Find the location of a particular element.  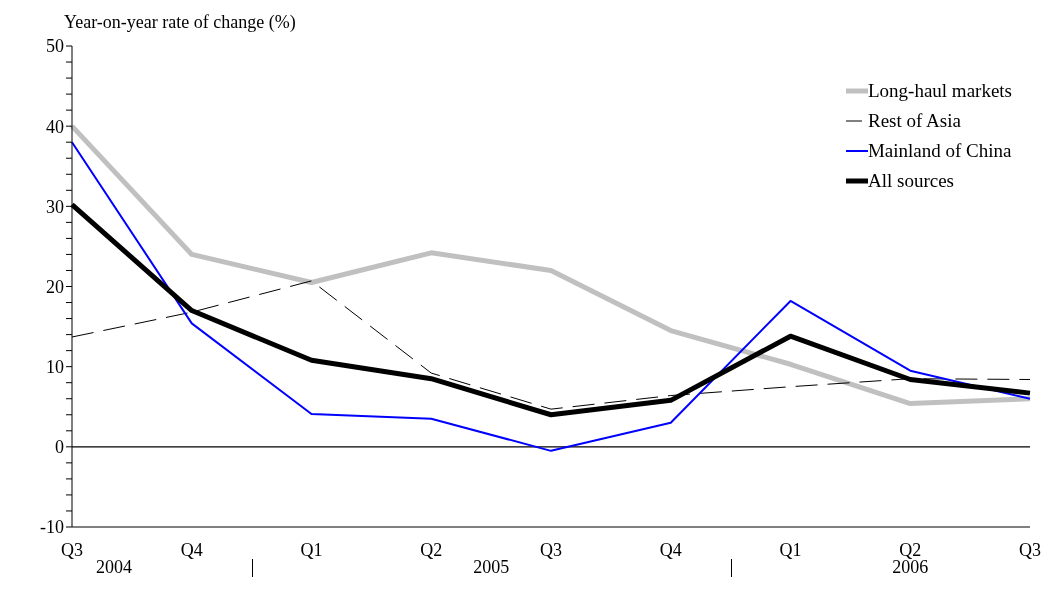

y-tick-label: 10 is located at coordinates (55, 367).